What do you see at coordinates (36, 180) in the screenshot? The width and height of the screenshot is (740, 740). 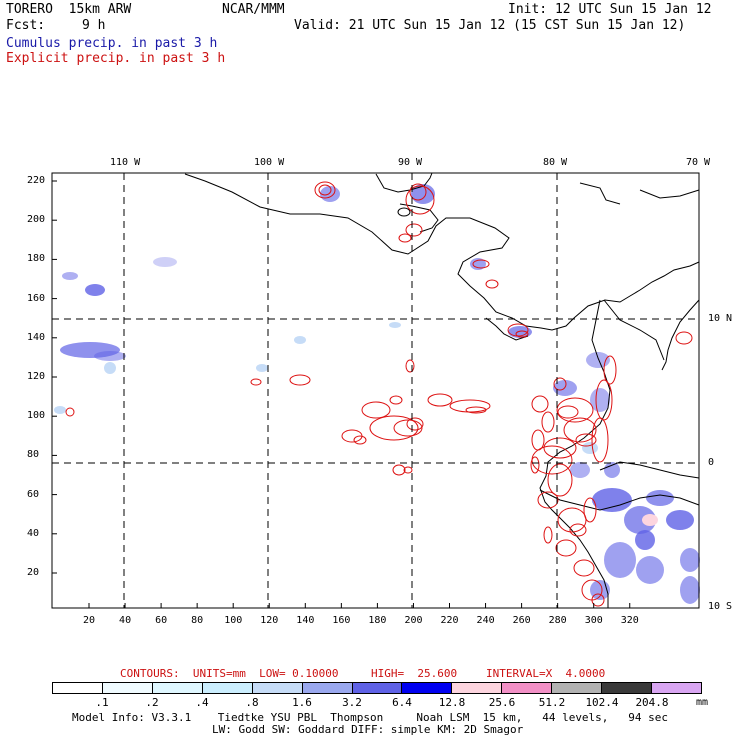 I see `y-tick-label: 220` at bounding box center [36, 180].